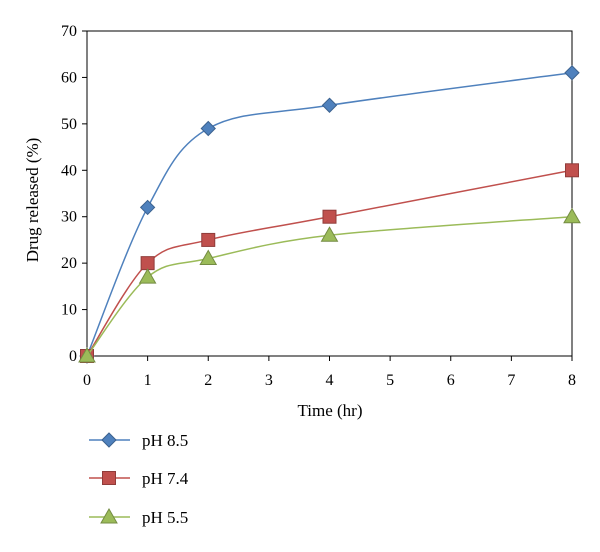  Describe the element at coordinates (165, 478) in the screenshot. I see `legend-label: pH 7.4` at that location.